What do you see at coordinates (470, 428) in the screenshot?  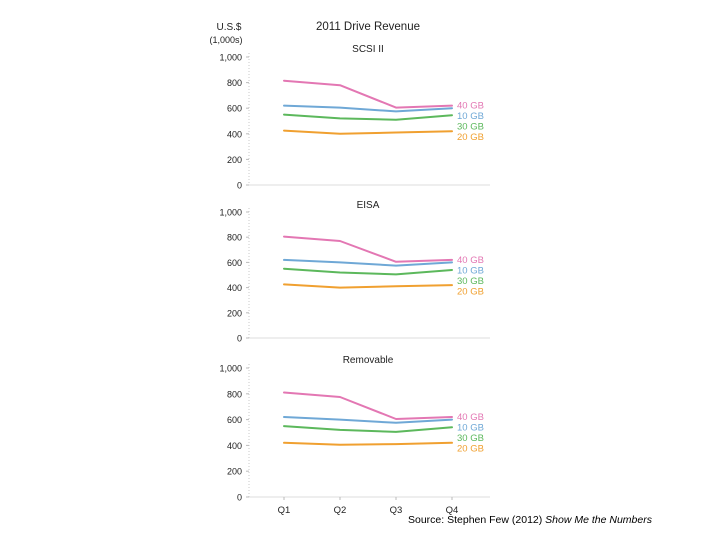 I see `legend-label-removable-10gb: 10 GB` at bounding box center [470, 428].